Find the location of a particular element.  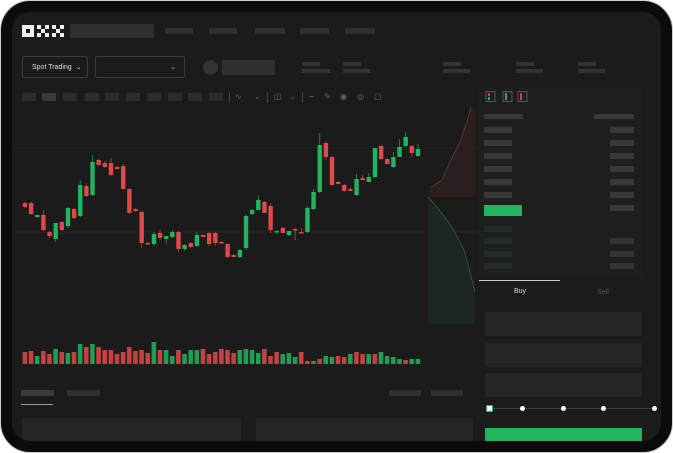

price-input is located at coordinates (563, 324).